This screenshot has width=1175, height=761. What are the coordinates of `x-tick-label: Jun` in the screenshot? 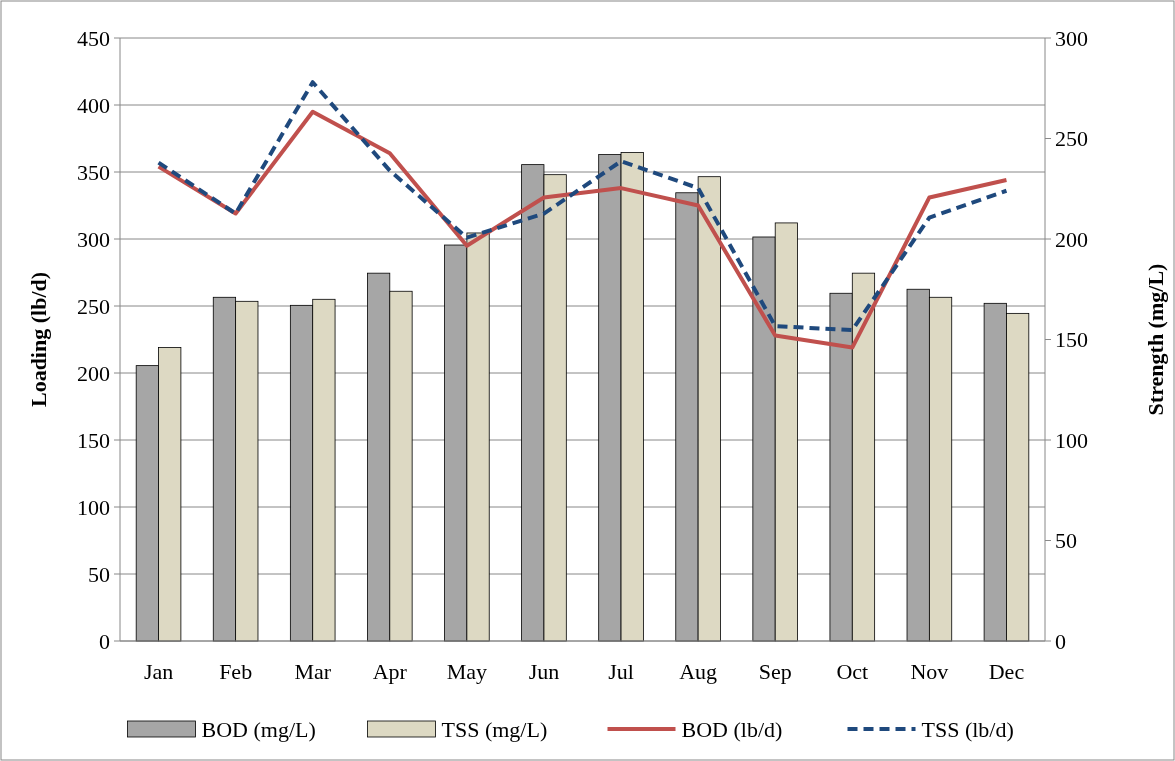 It's located at (544, 671).